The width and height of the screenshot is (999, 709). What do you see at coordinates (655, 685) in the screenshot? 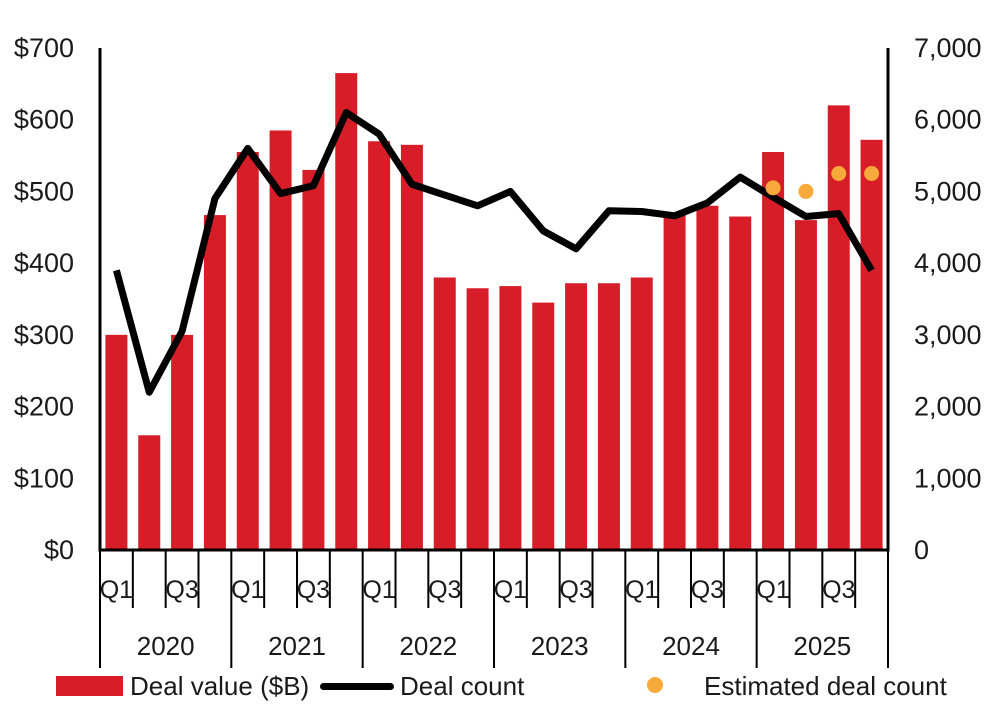
I see `estimated-deal-count-dot-icon` at bounding box center [655, 685].